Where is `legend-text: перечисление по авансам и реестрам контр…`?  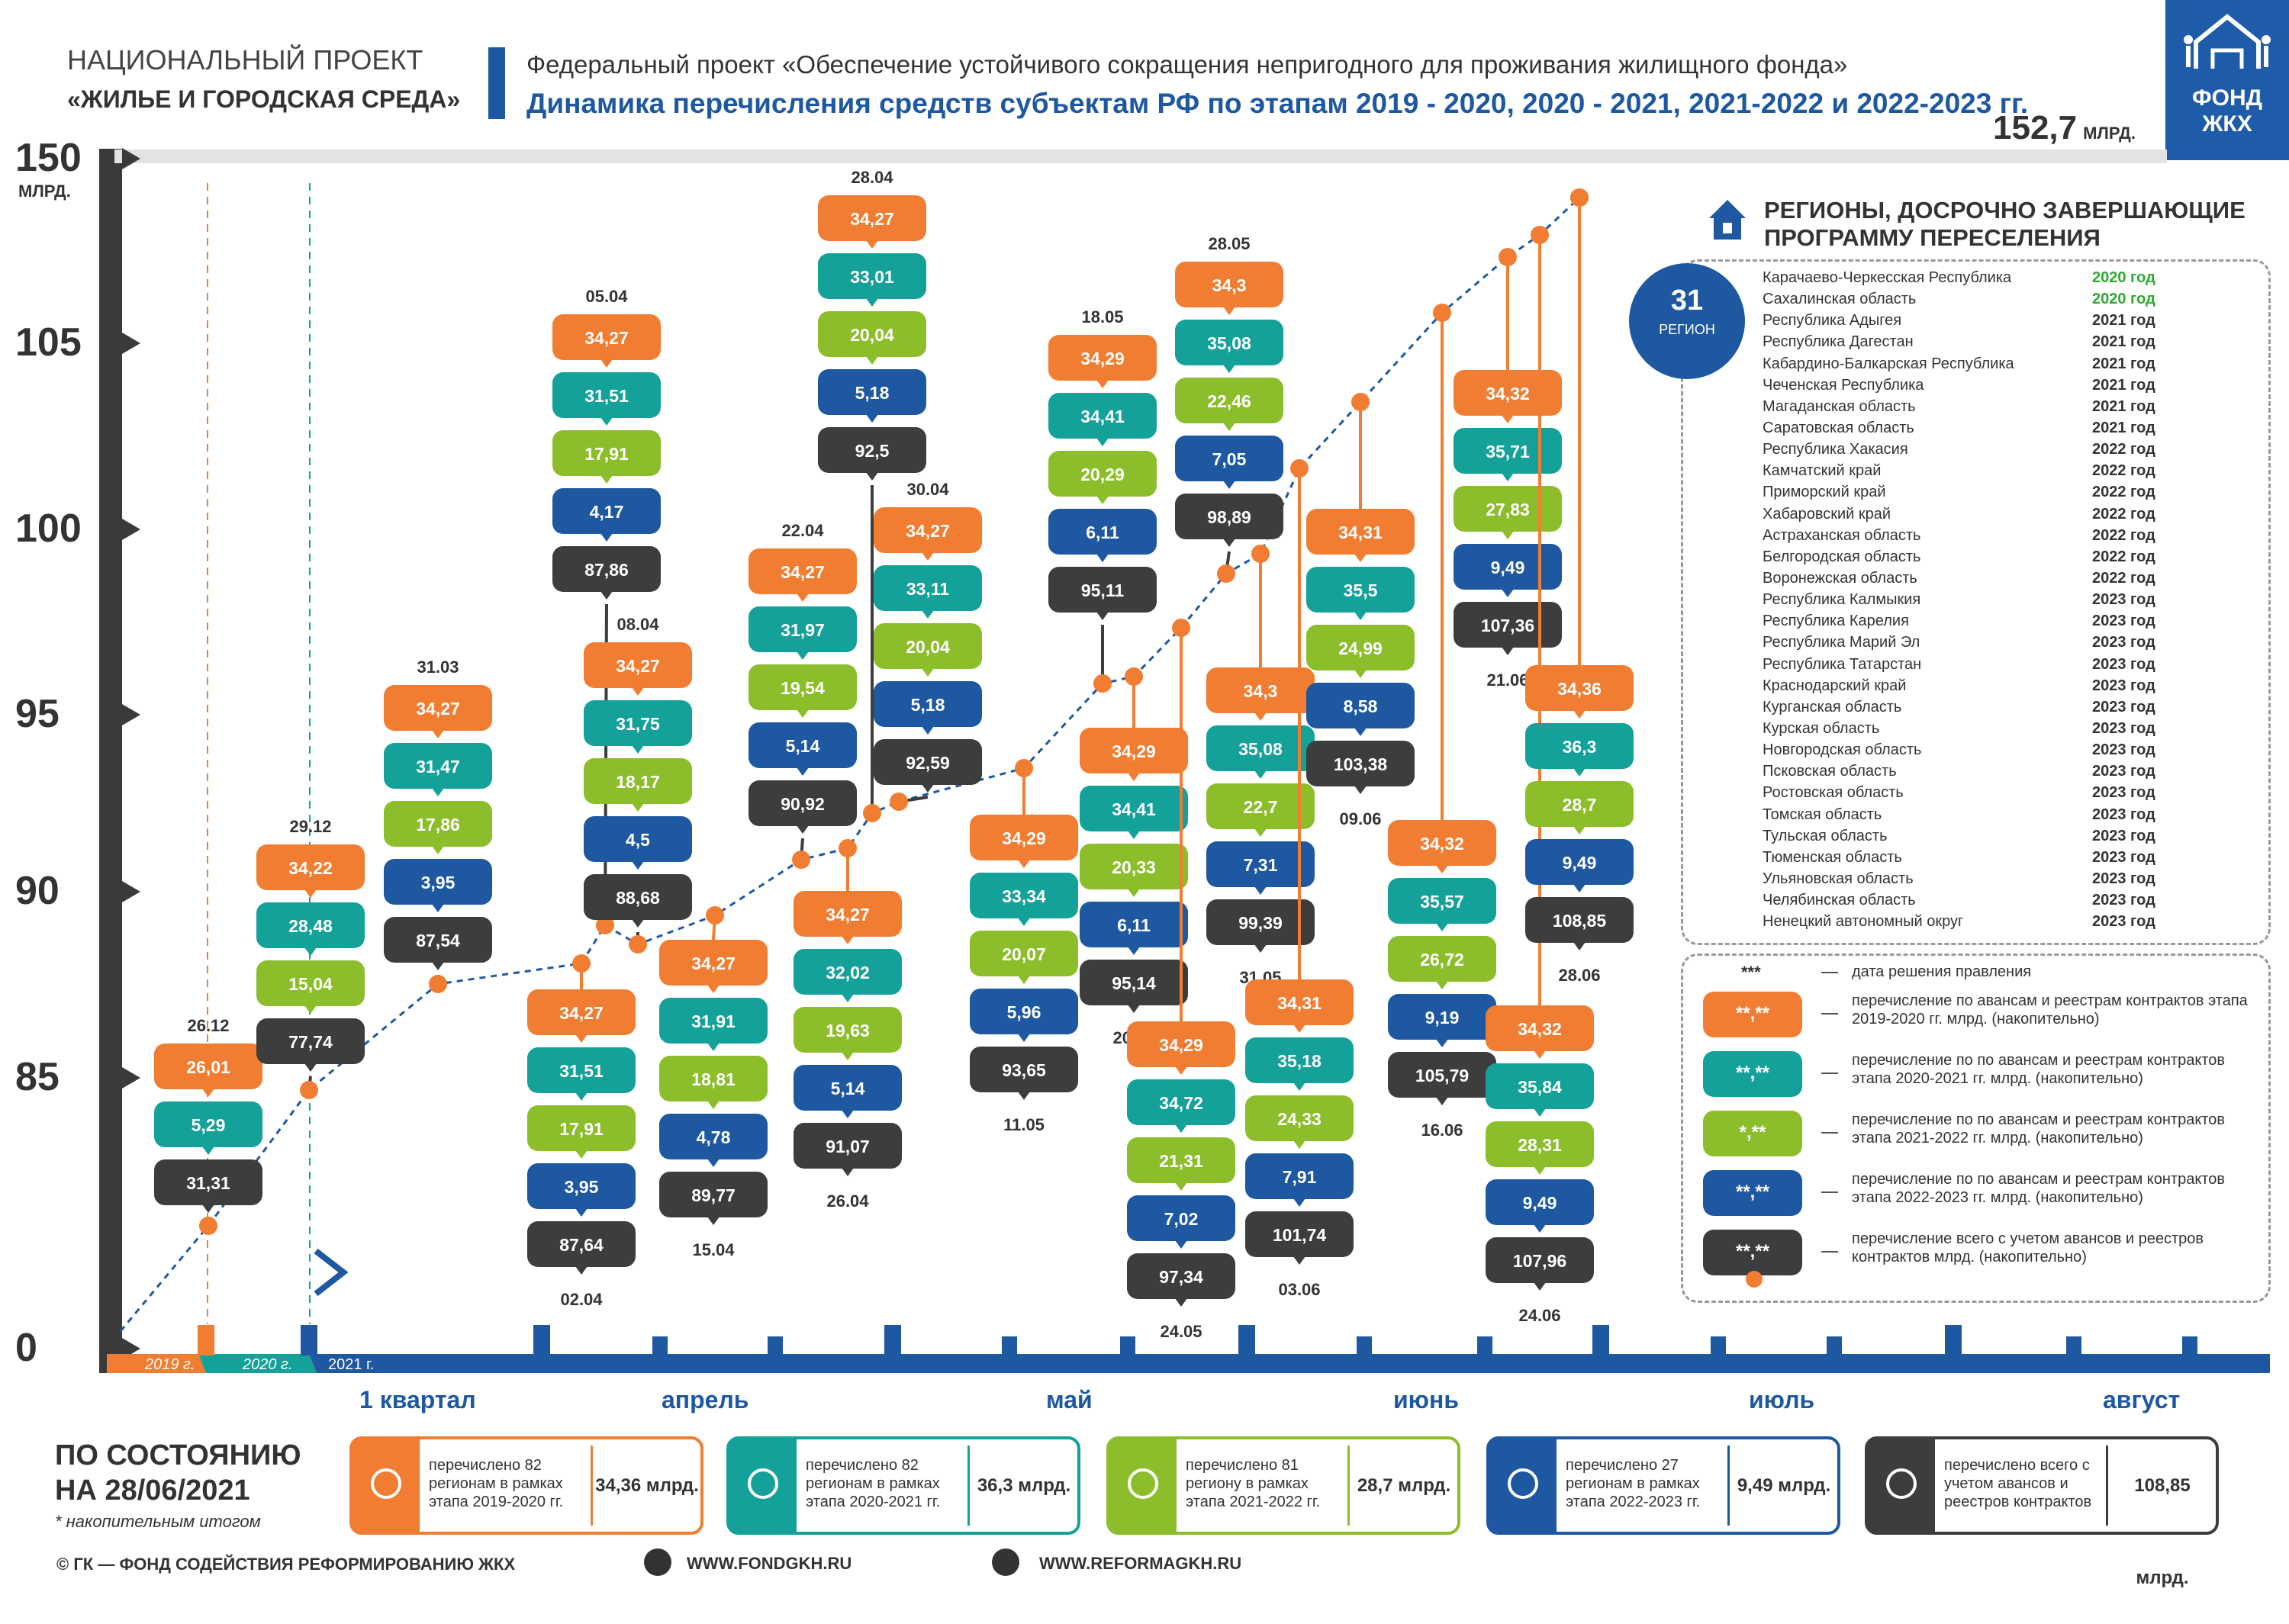
legend-text: перечисление по авансам и реестрам контр… is located at coordinates (2050, 1009).